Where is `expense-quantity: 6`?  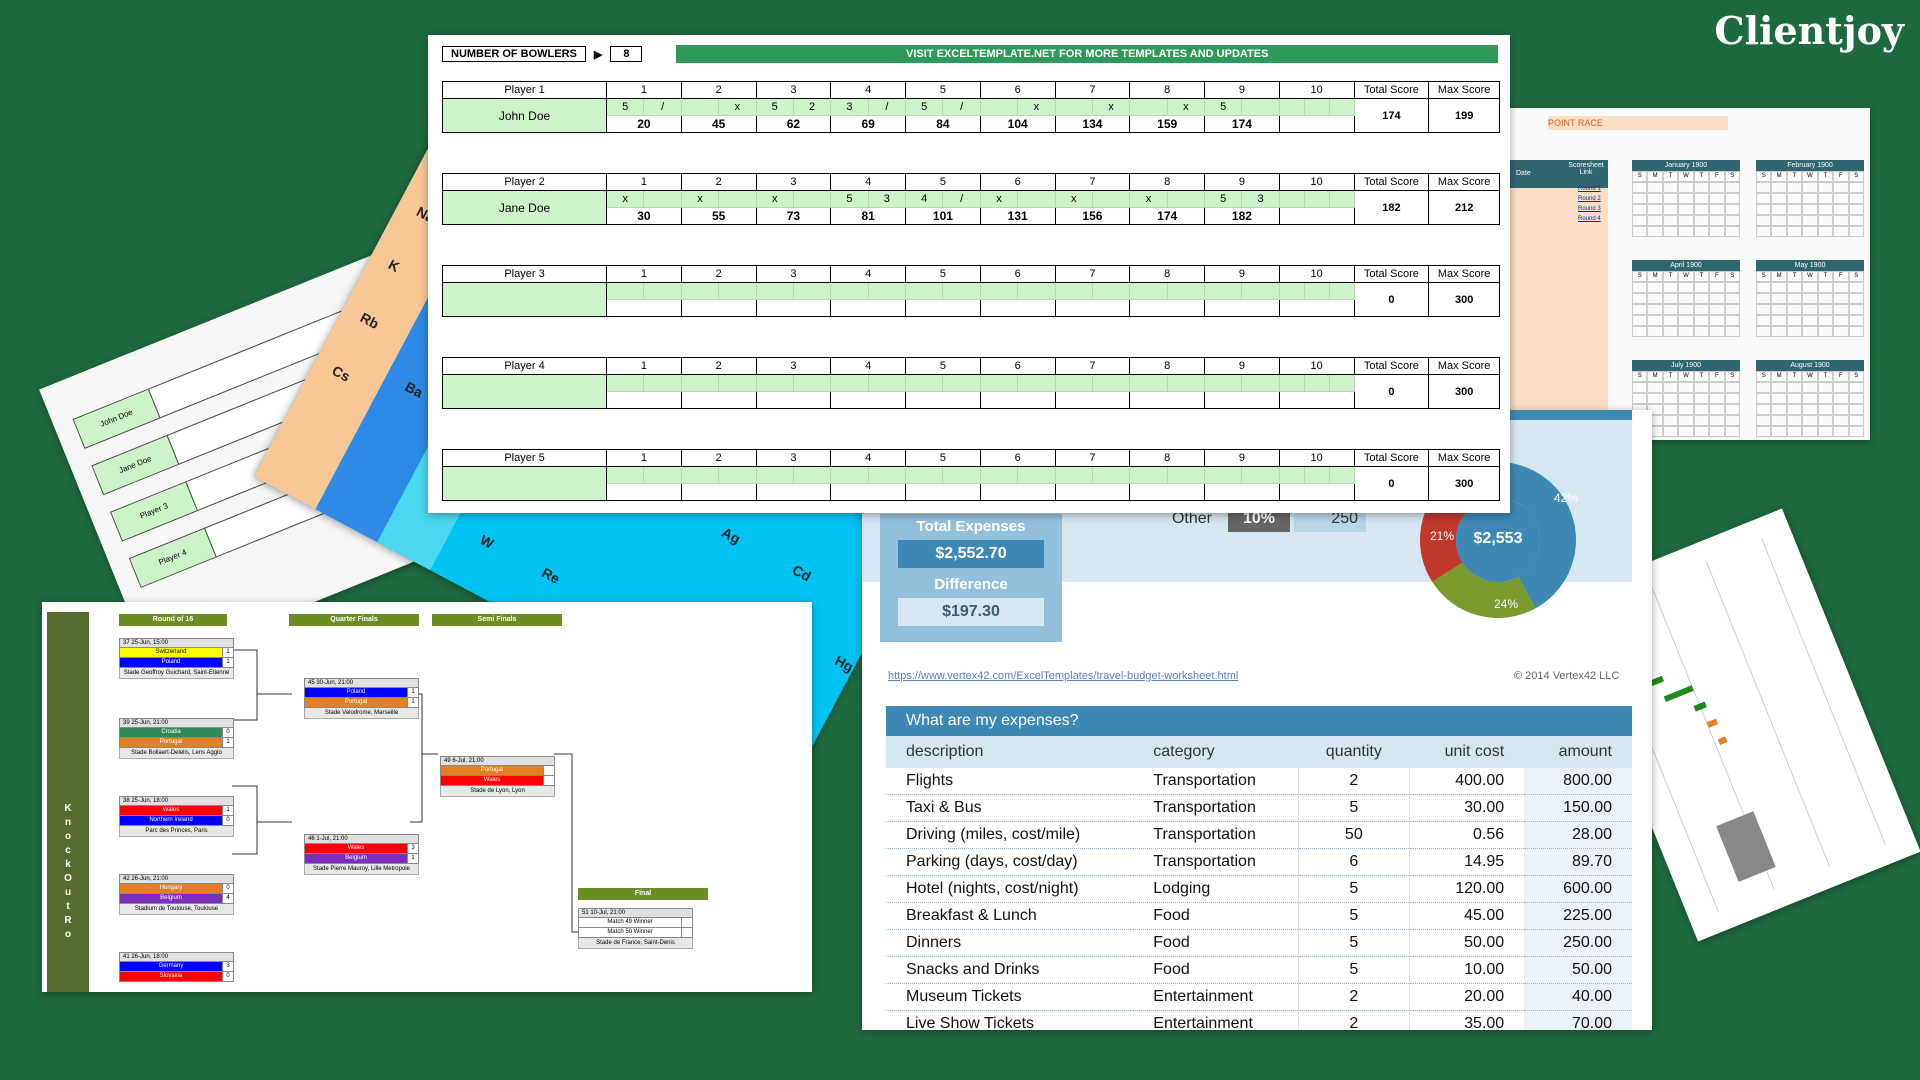
expense-quantity: 6 is located at coordinates (1353, 862).